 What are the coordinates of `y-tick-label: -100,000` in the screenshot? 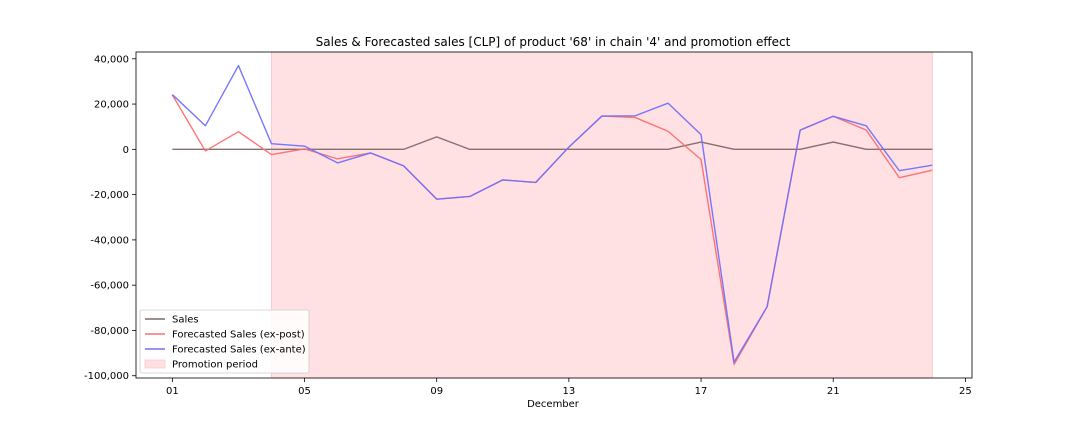 It's located at (106, 376).